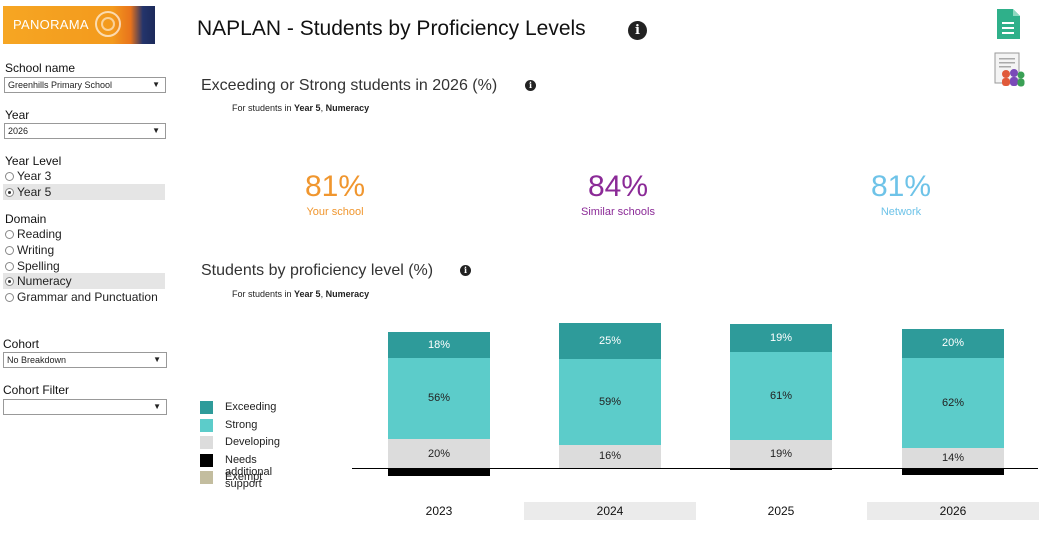 The width and height of the screenshot is (1063, 541). I want to click on radio-label: Writing, so click(36, 250).